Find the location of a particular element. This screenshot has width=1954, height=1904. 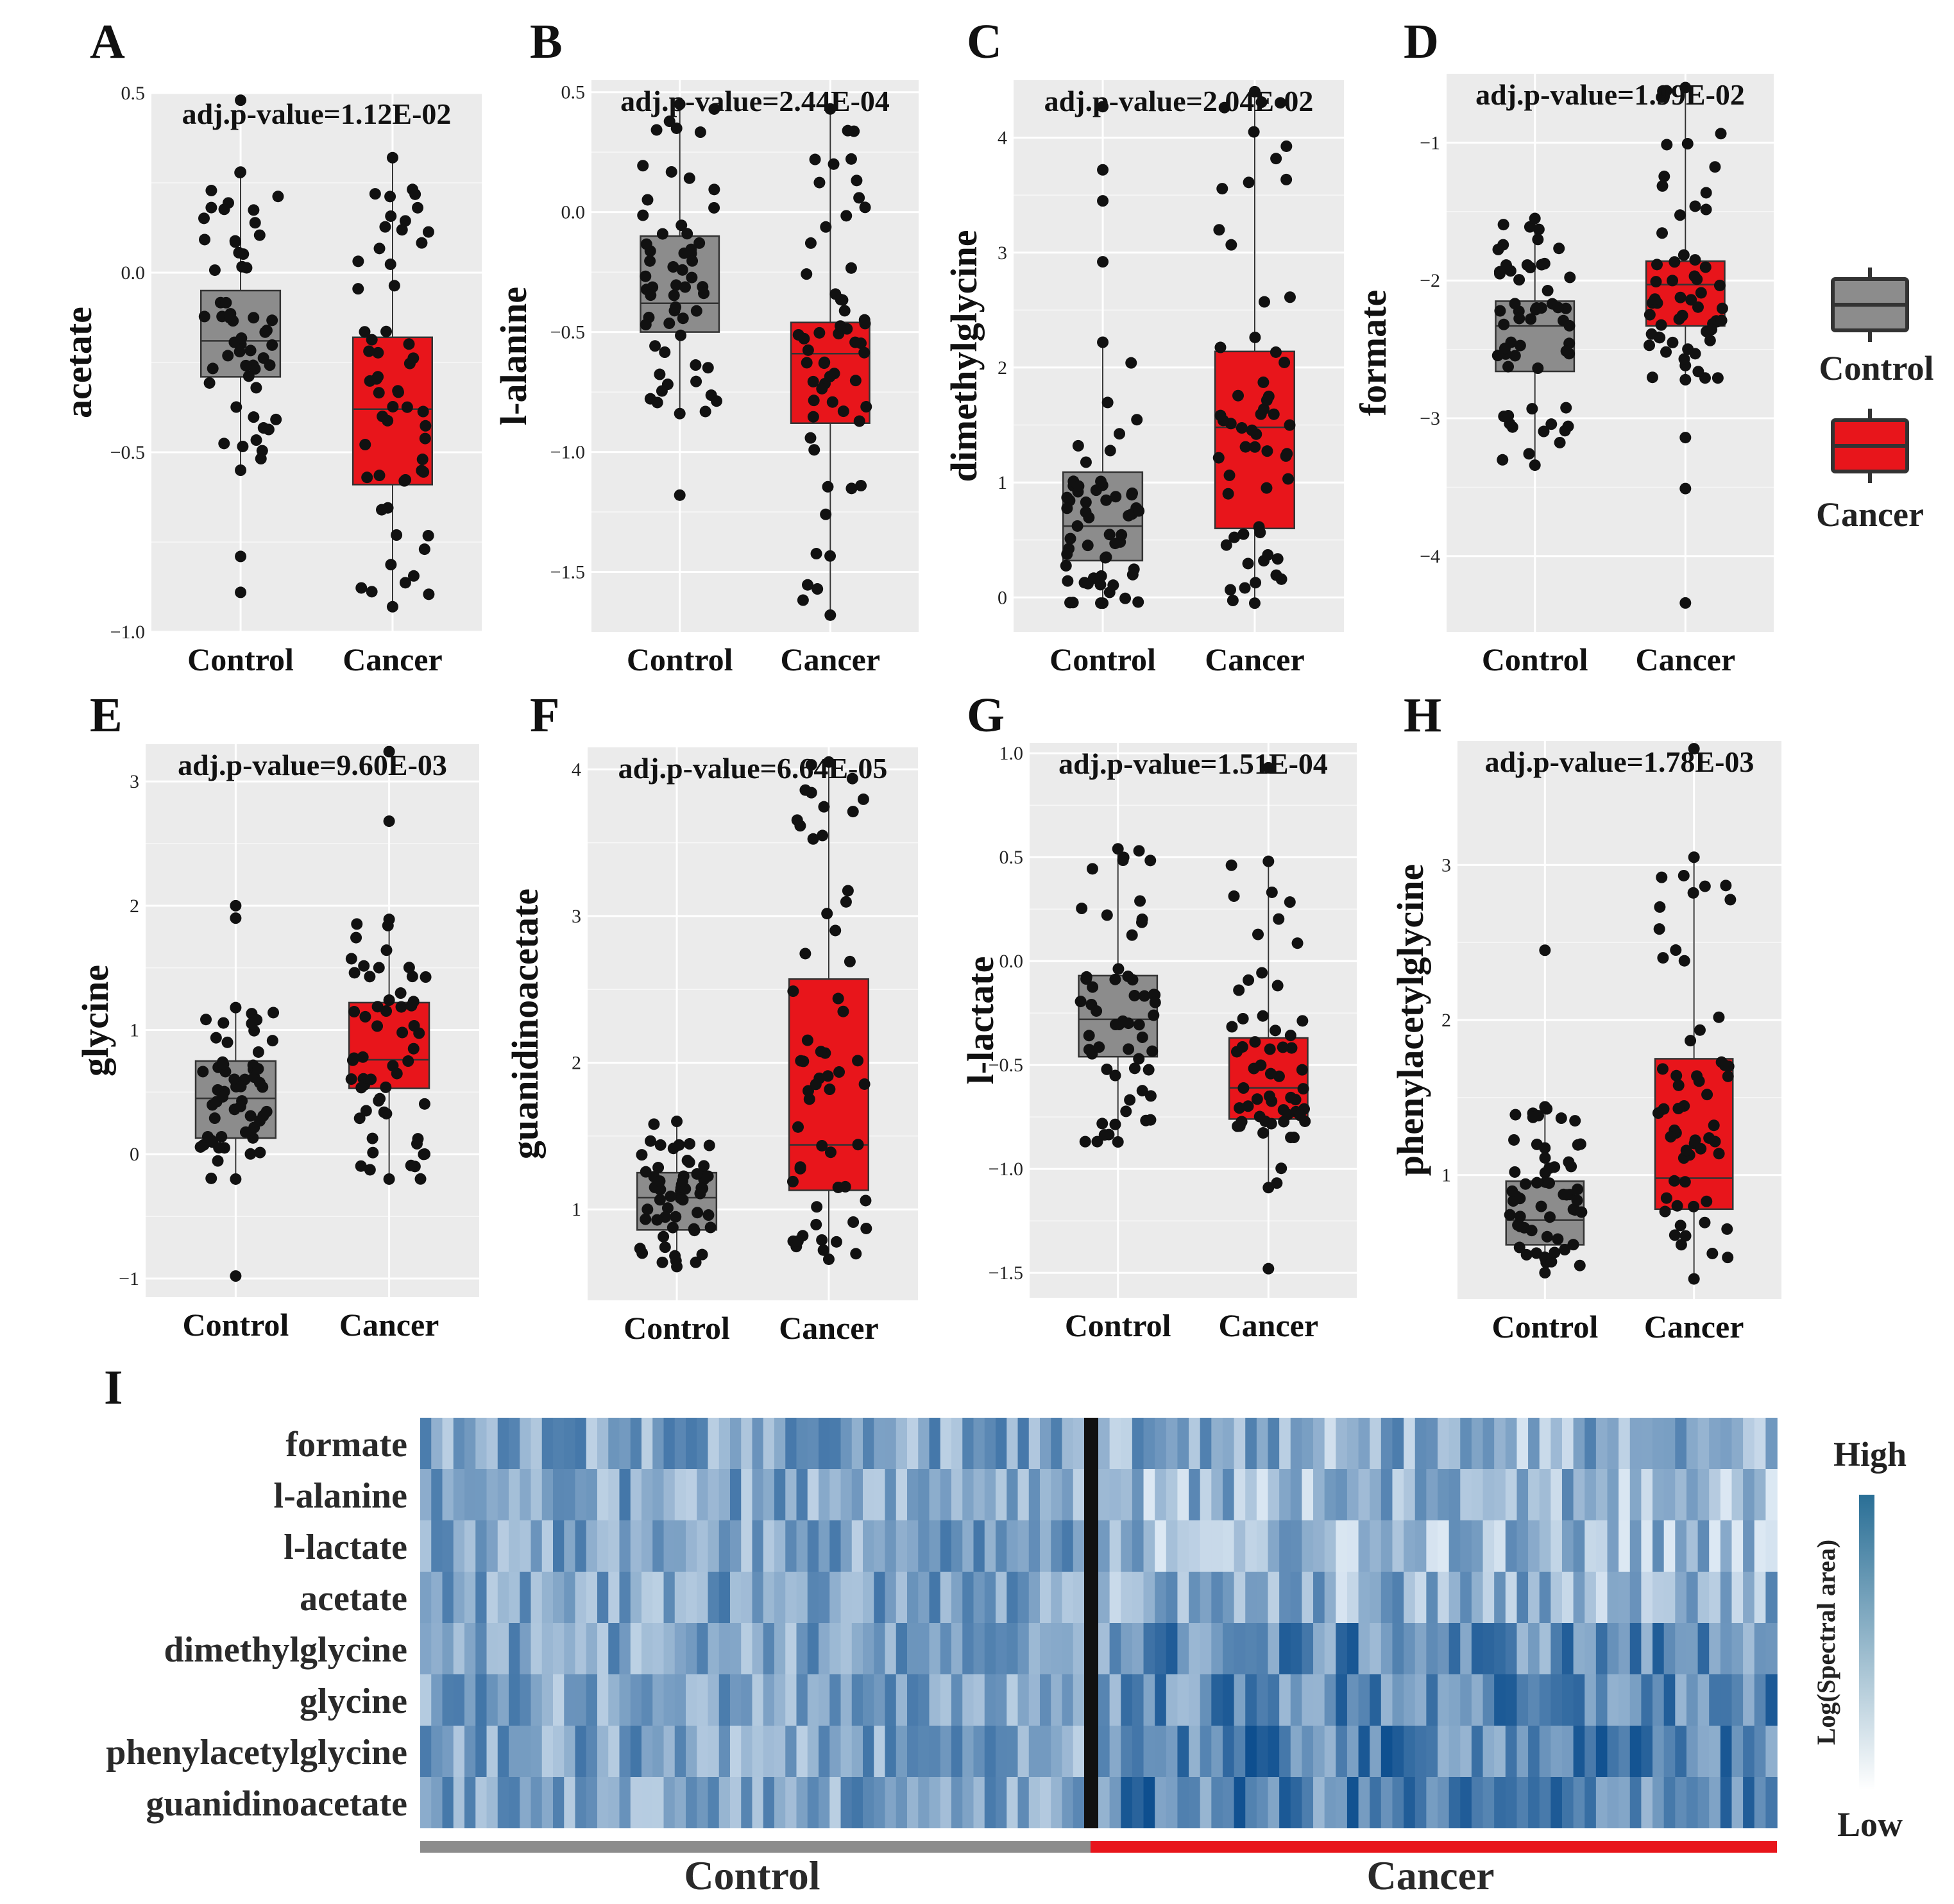

p-value-label: adj.p-value=6.64E-05 is located at coordinates (753, 768).